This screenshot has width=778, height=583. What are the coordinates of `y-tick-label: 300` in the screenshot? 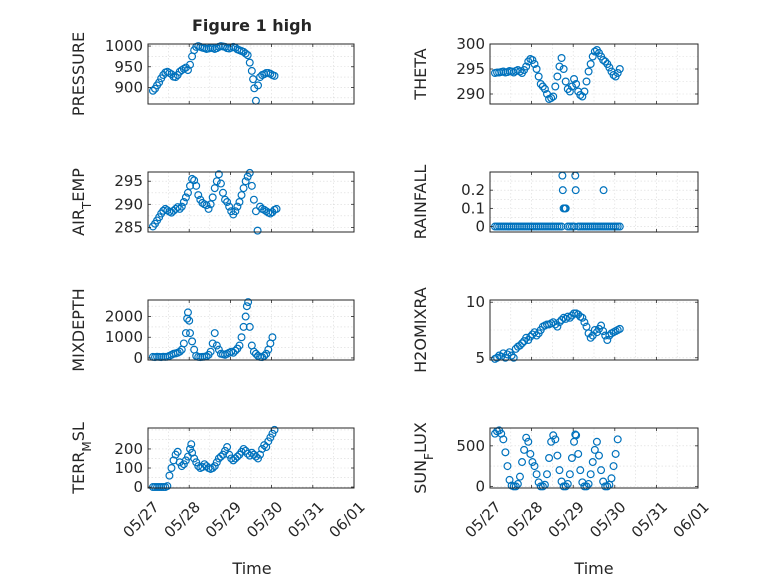 It's located at (470, 44).